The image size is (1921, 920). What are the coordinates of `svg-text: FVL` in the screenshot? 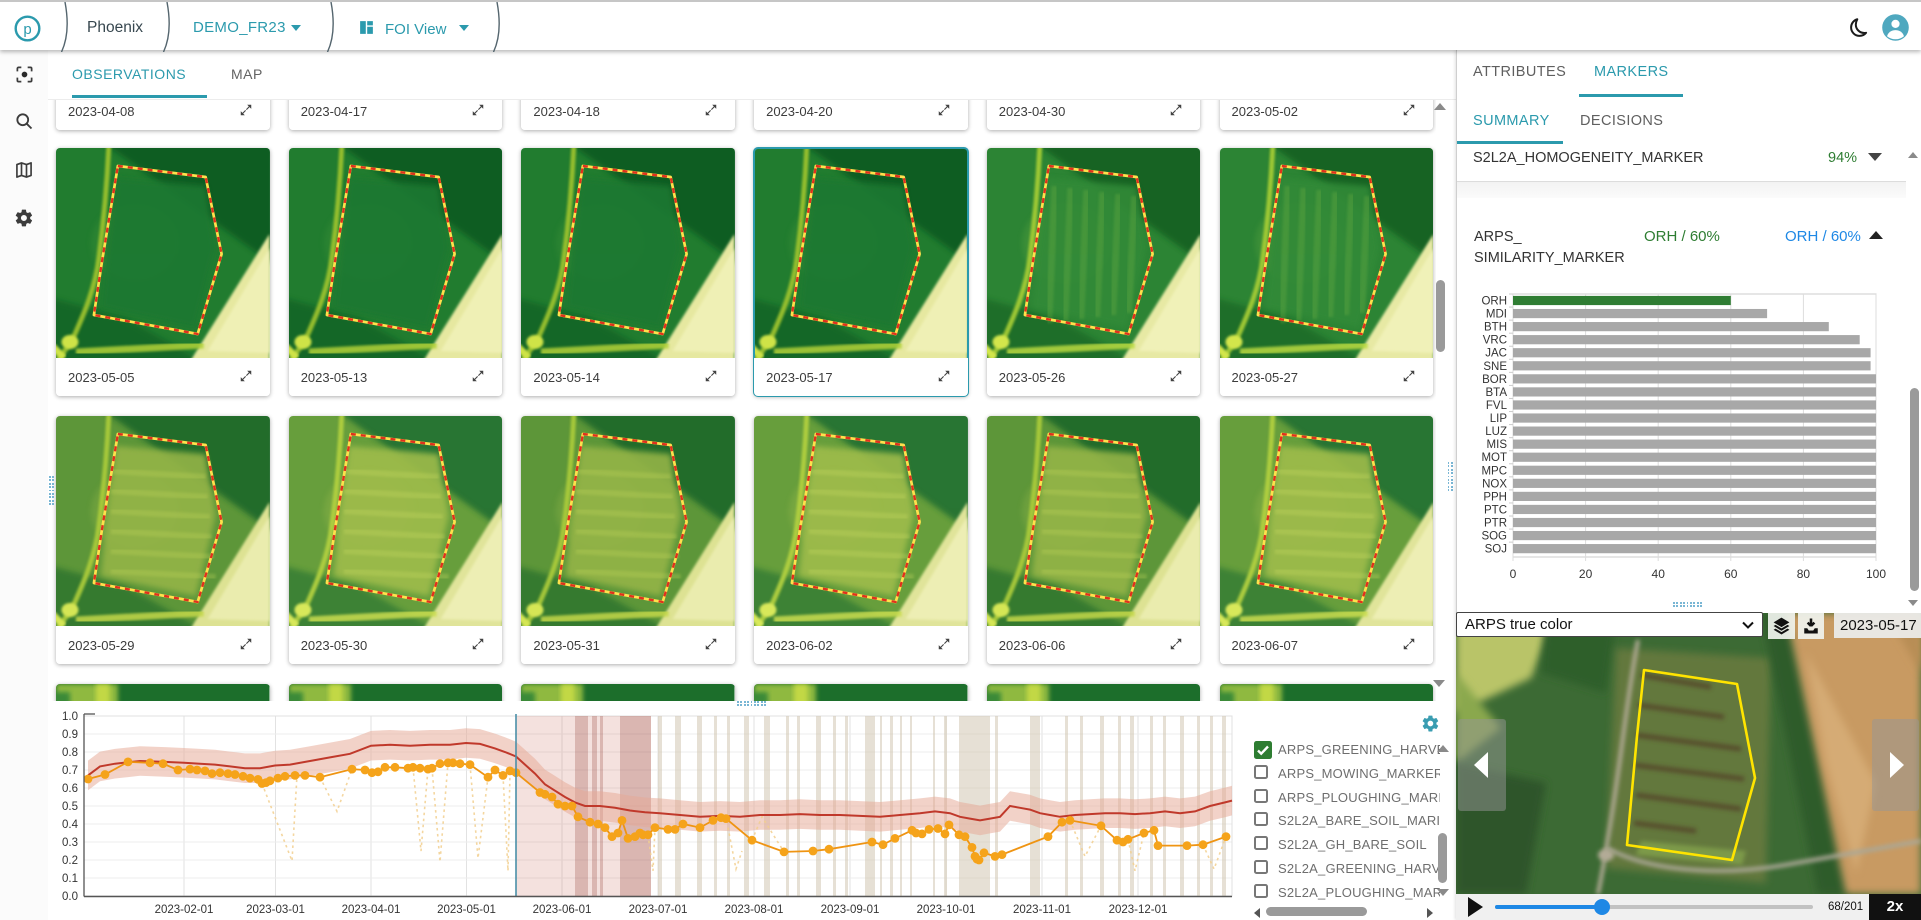 It's located at (1497, 406).